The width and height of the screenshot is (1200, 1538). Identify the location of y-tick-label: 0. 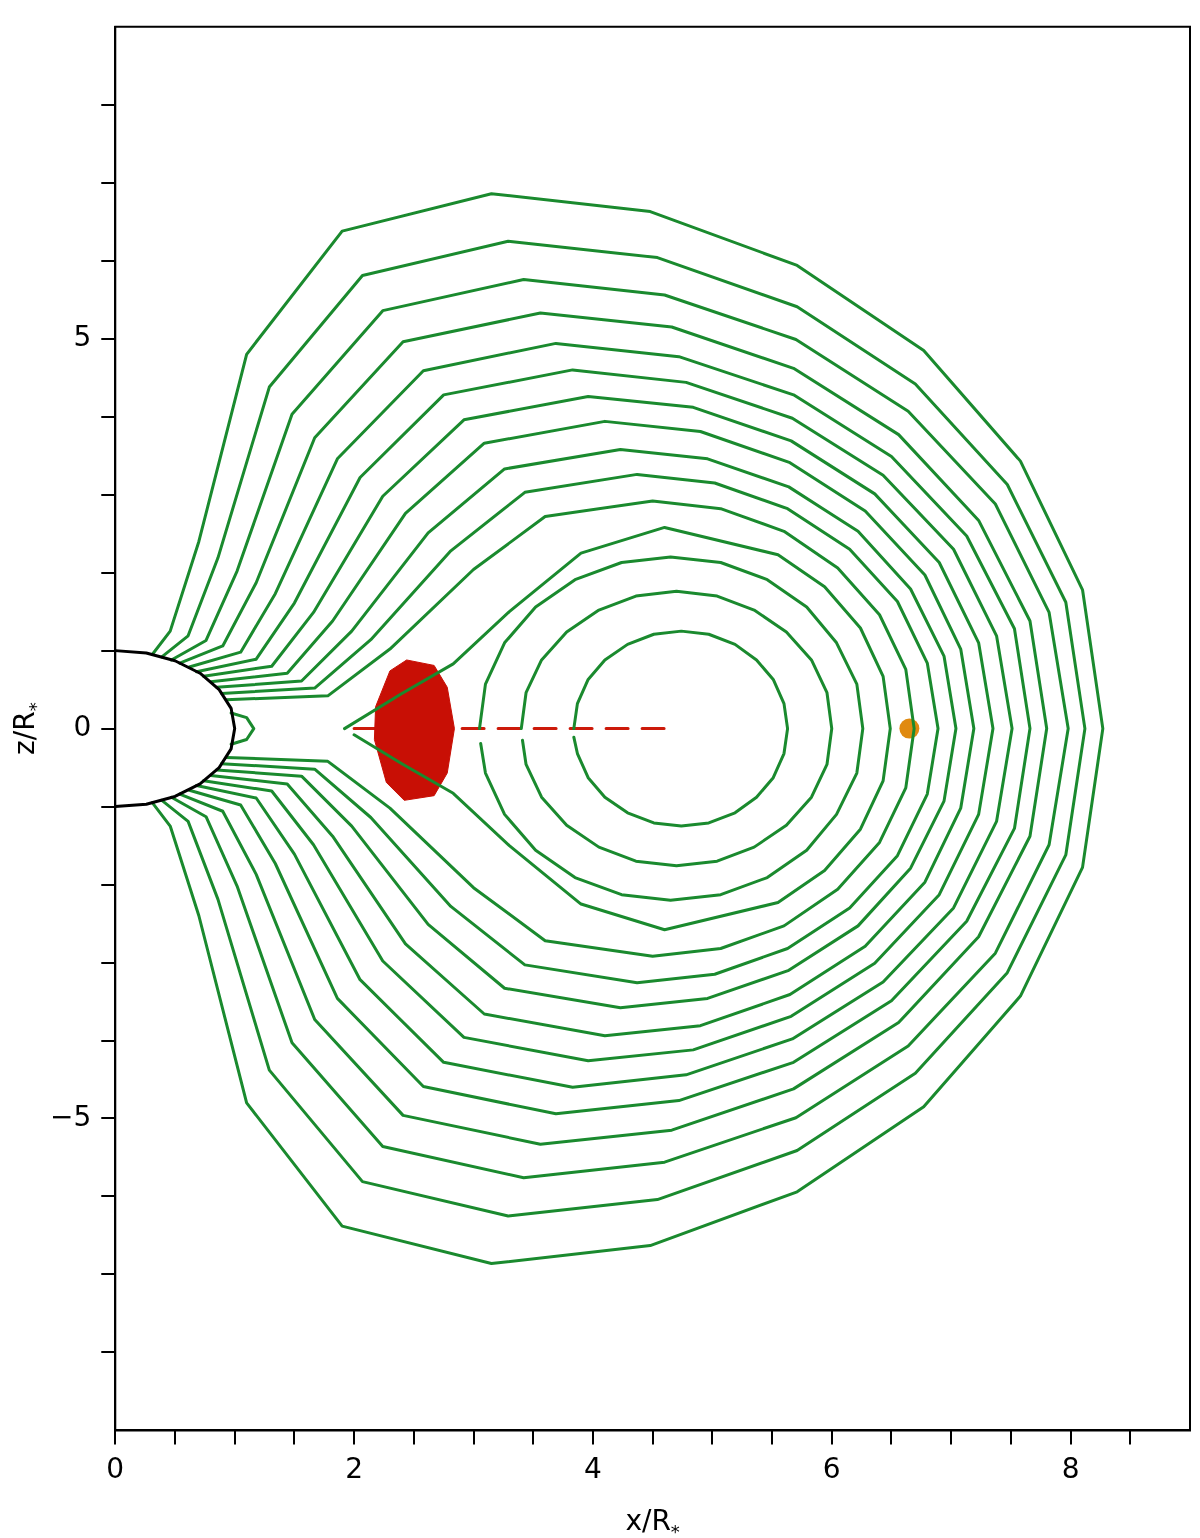
(82, 726).